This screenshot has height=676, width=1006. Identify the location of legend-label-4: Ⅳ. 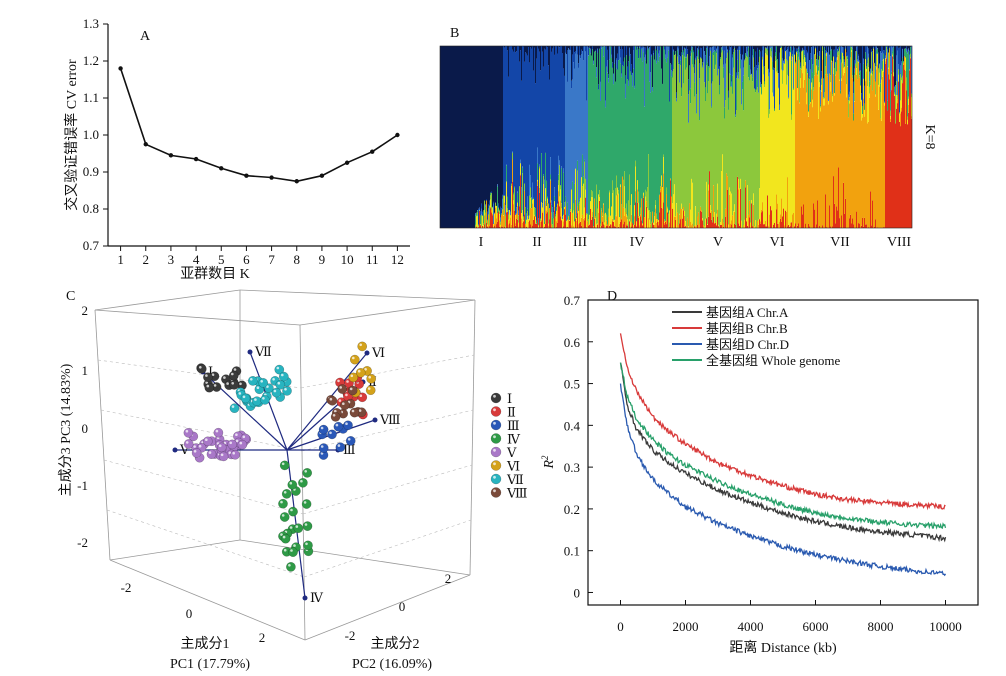
(514, 439).